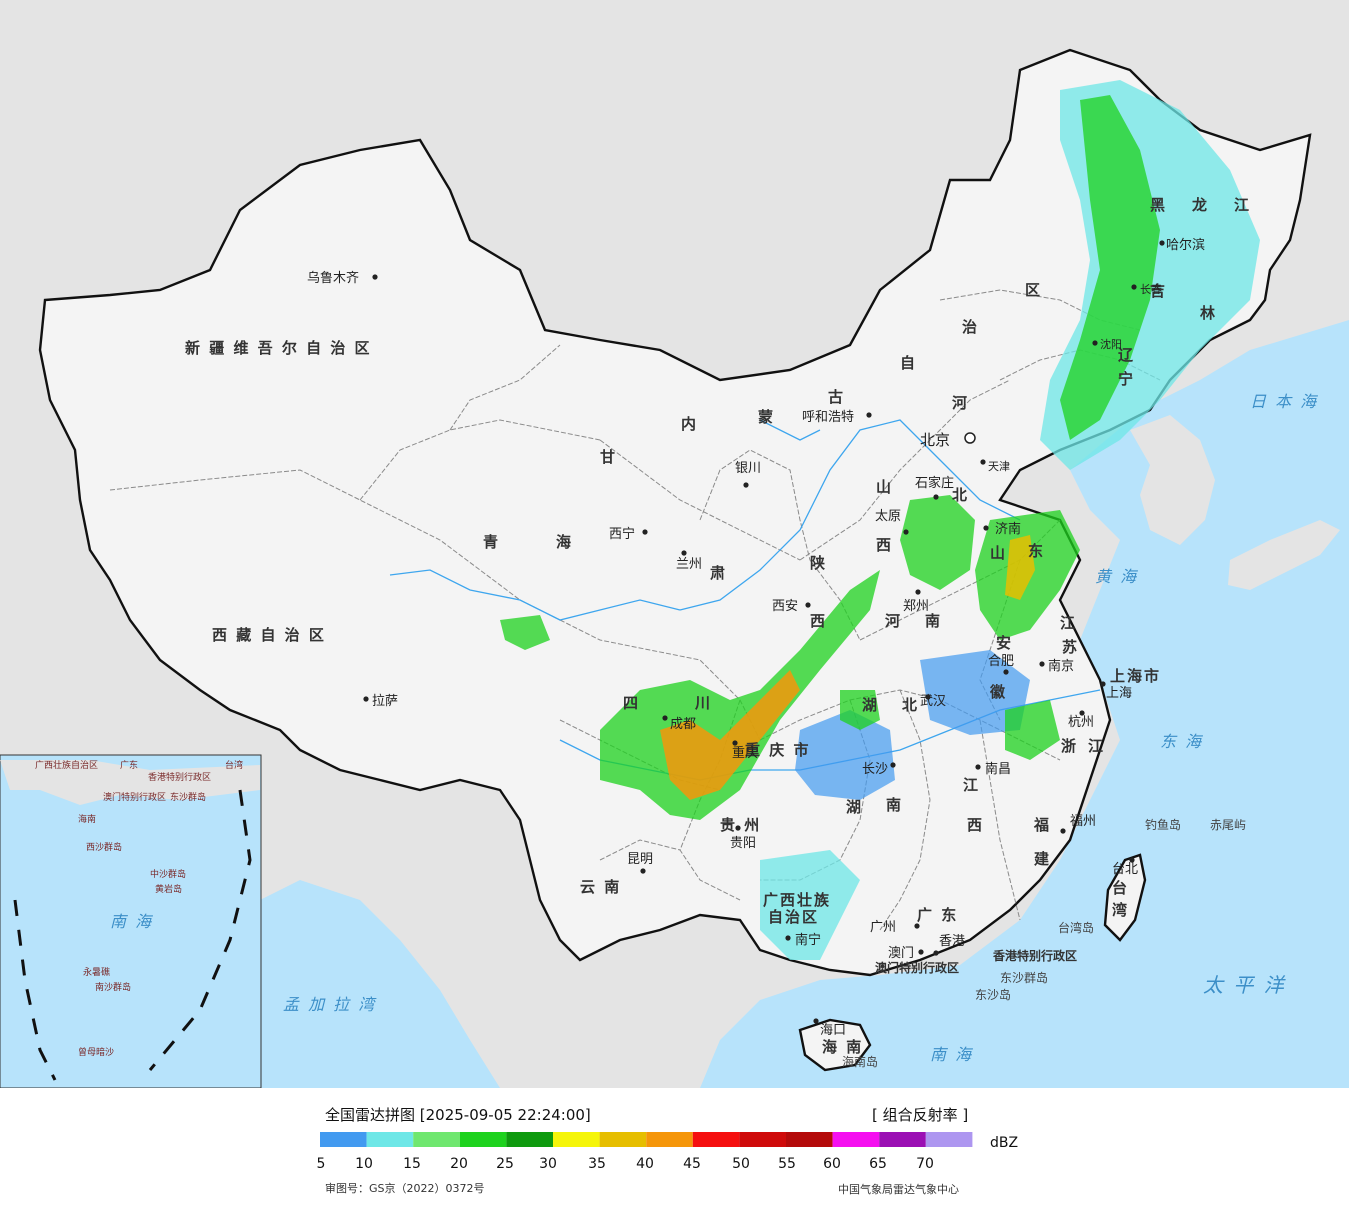 The height and width of the screenshot is (1208, 1349). Describe the element at coordinates (1110, 267) in the screenshot. I see `echo-northeast-core` at that location.